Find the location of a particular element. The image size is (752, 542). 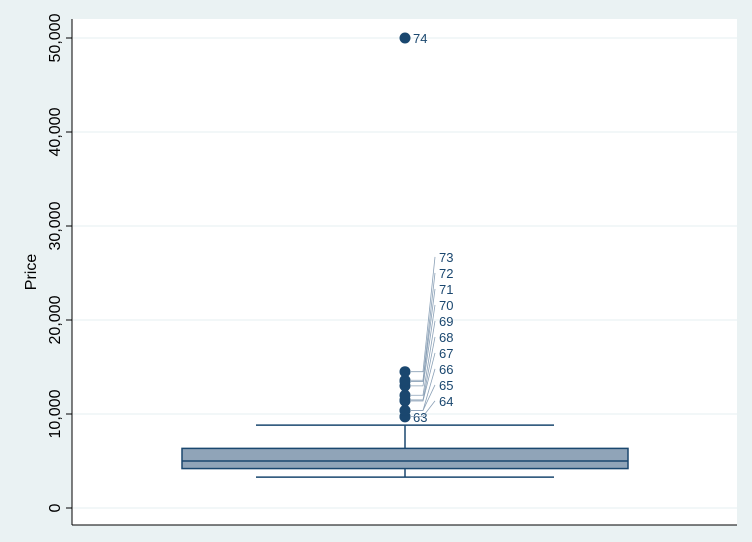

outlier-label: 72 is located at coordinates (446, 273).